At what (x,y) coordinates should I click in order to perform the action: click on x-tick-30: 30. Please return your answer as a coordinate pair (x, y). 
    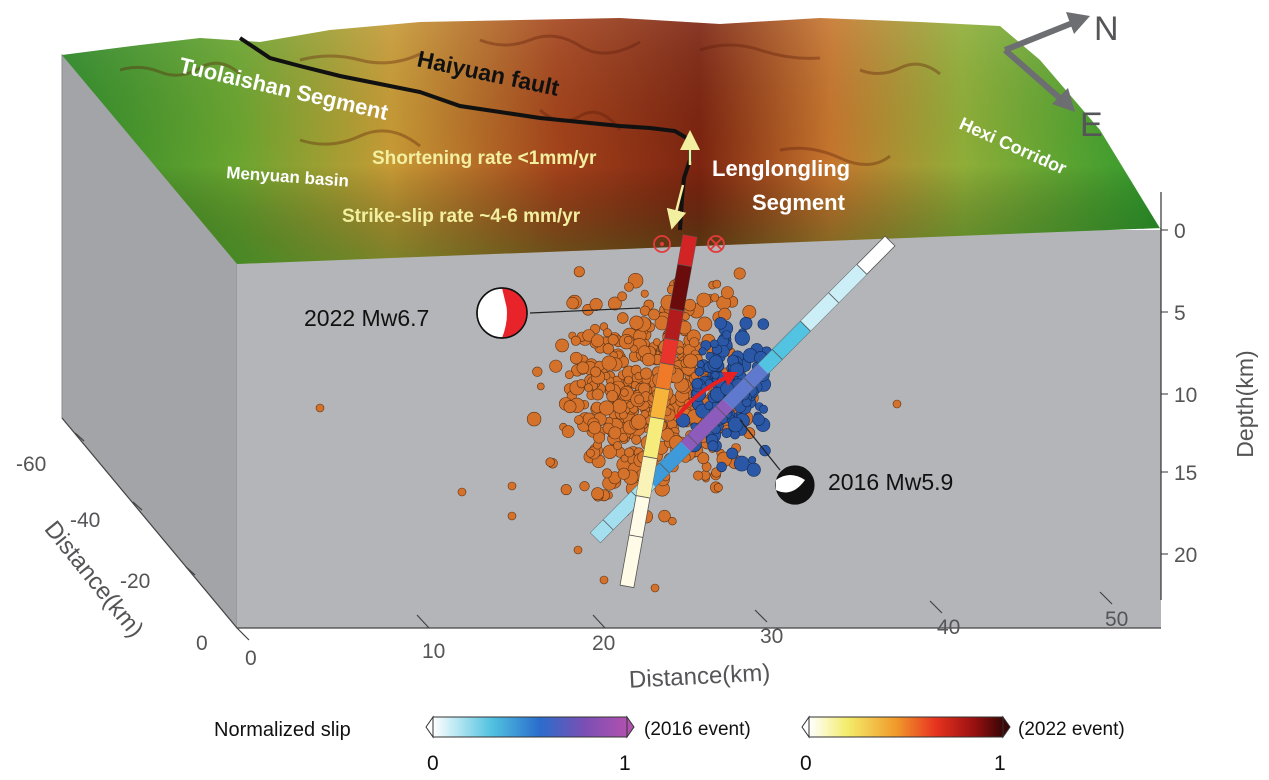
    Looking at the image, I should click on (771, 636).